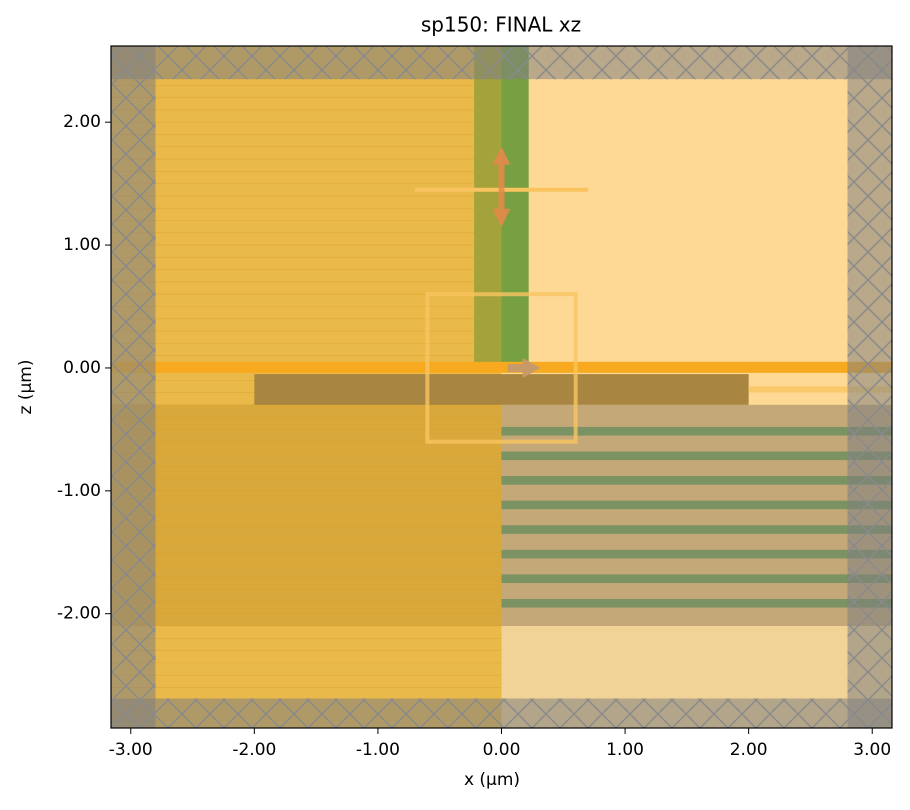  What do you see at coordinates (79, 491) in the screenshot?
I see `y-tick-label: -1.00` at bounding box center [79, 491].